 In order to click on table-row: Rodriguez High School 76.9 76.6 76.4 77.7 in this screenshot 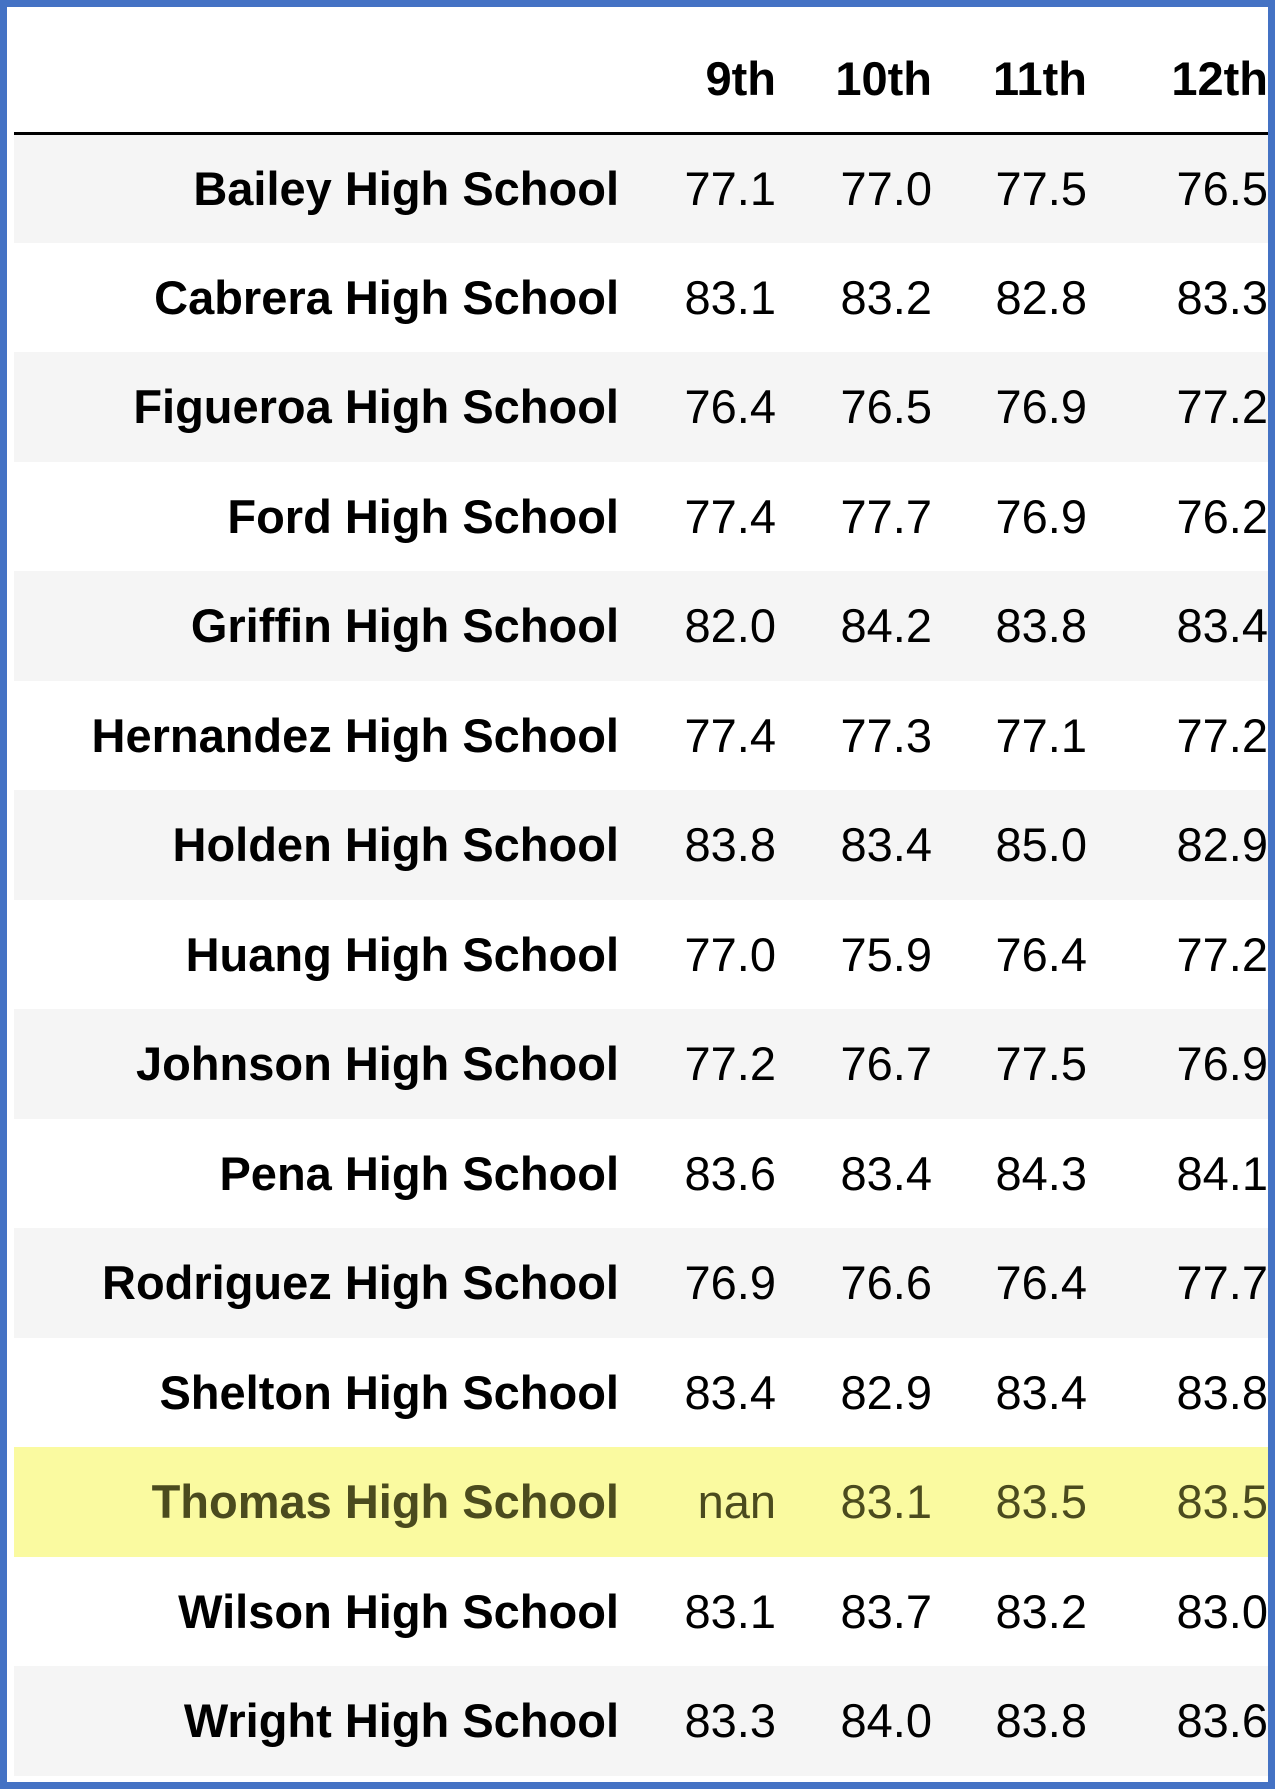, I will do `click(641, 1283)`.